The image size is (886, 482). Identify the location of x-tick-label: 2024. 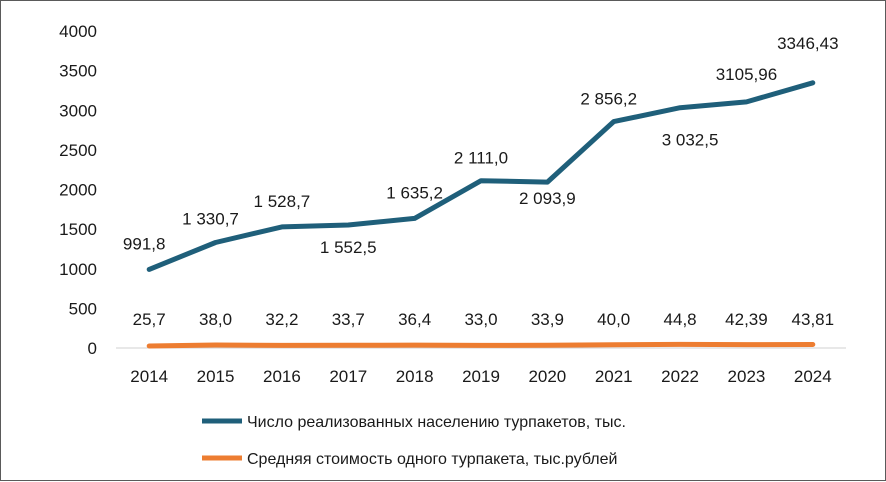
(813, 376).